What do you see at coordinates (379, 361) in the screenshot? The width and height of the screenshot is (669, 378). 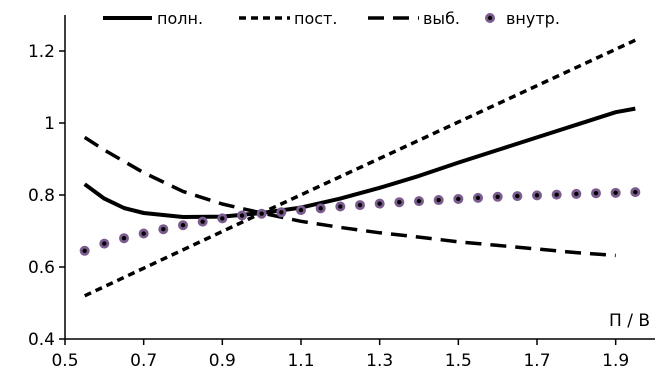 I see `x-tick-label: 1.3` at bounding box center [379, 361].